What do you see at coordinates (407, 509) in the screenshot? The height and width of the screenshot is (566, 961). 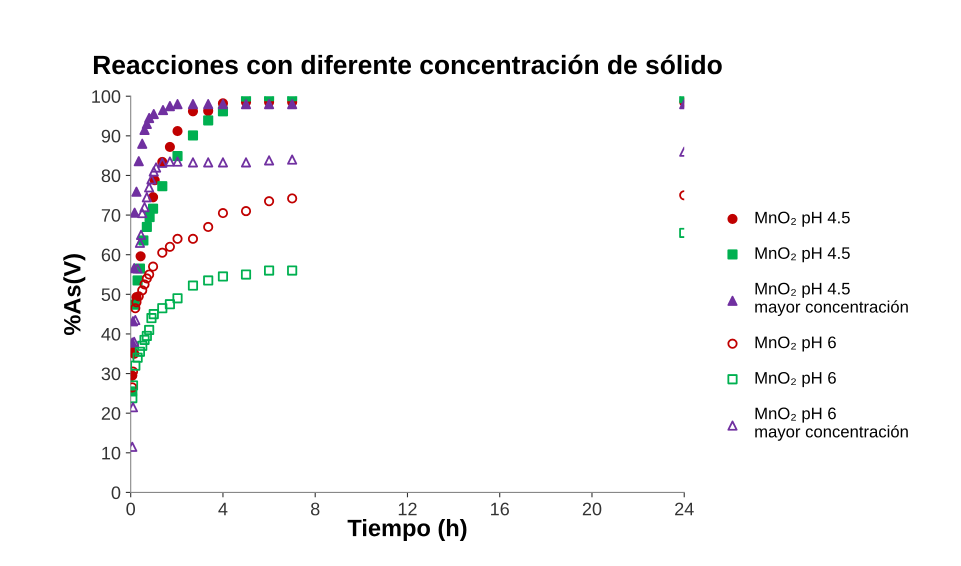 I see `x-tick-label: 12` at bounding box center [407, 509].